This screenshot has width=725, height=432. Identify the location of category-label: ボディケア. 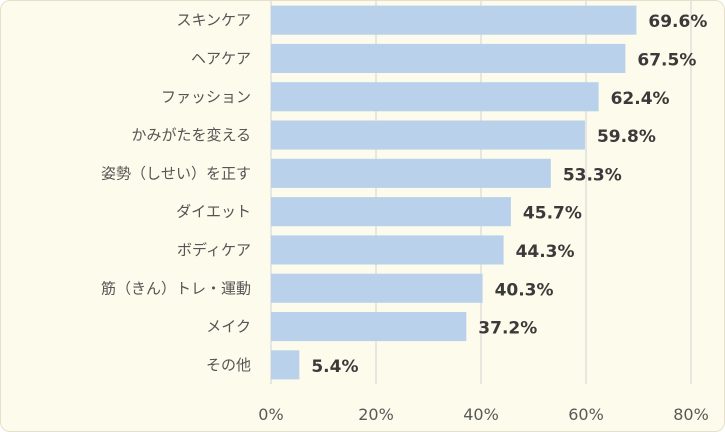
(214, 250).